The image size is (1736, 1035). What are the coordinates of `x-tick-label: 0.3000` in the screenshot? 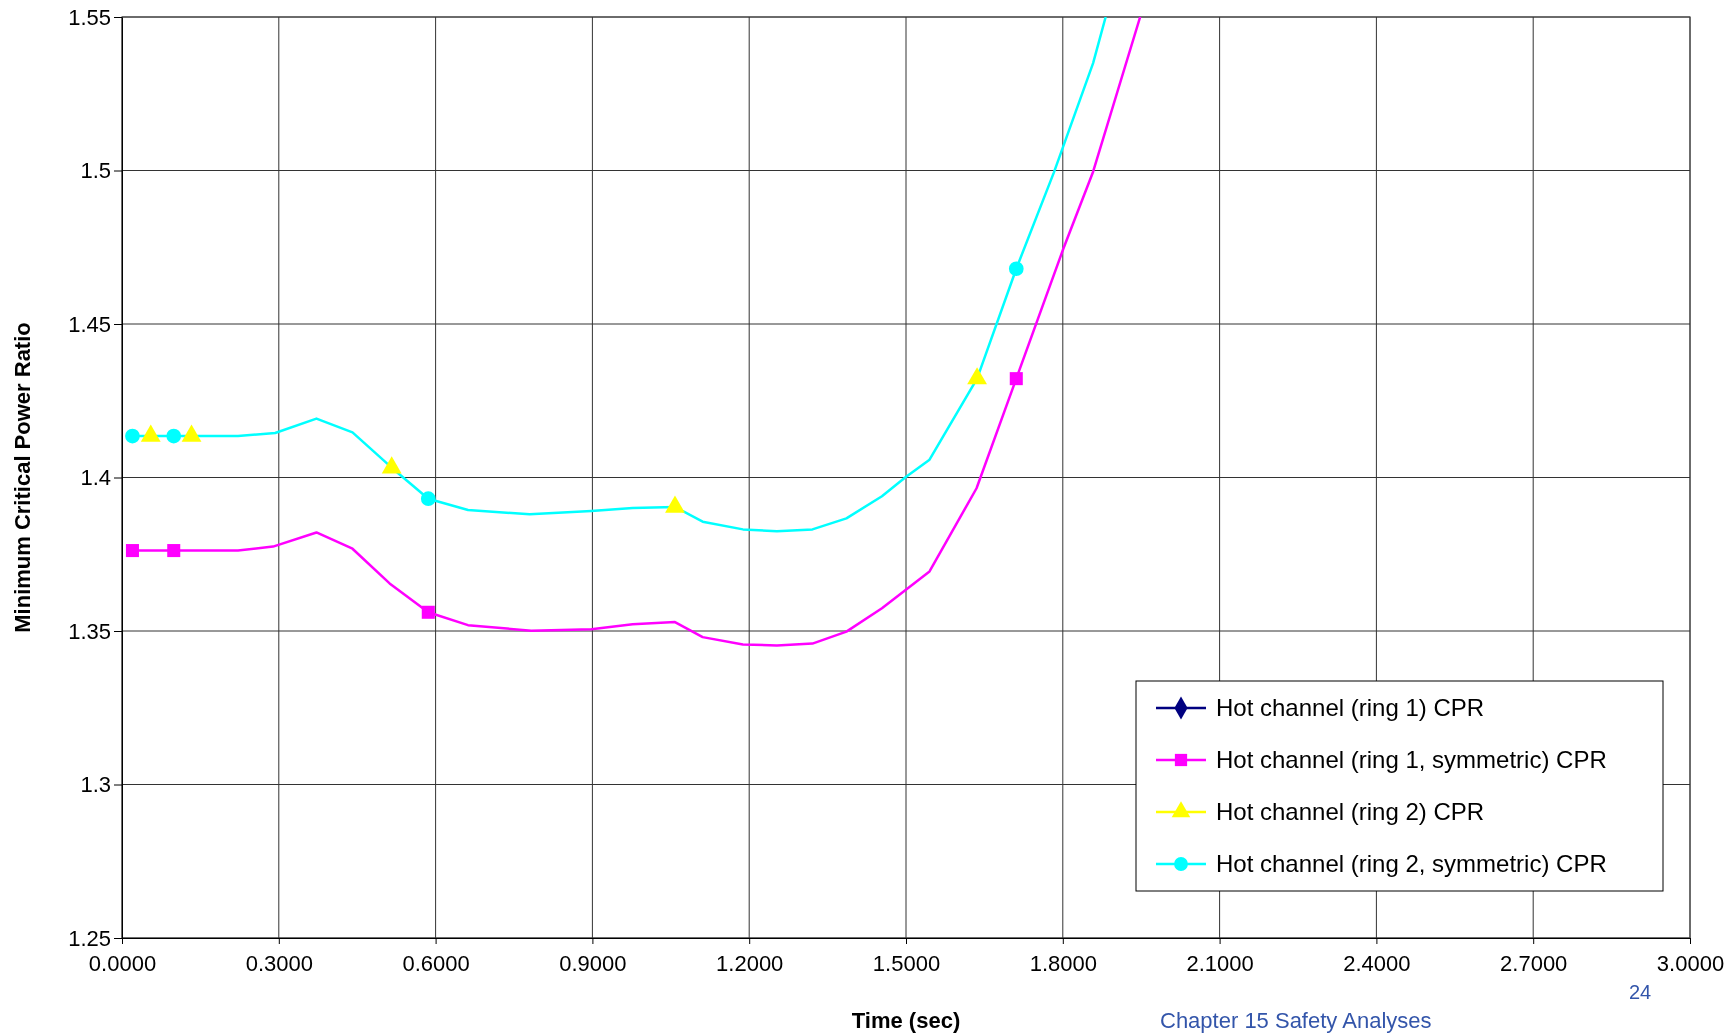 It's located at (279, 964).